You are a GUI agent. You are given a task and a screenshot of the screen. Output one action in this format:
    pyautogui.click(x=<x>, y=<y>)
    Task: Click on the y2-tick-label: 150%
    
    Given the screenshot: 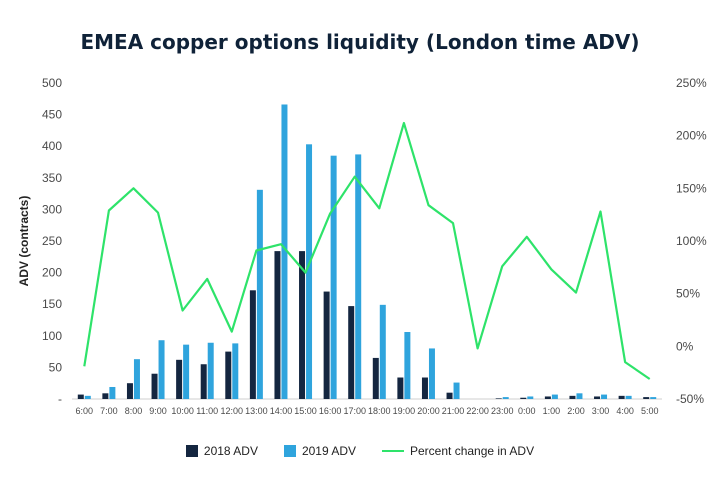 What is the action you would take?
    pyautogui.click(x=691, y=188)
    